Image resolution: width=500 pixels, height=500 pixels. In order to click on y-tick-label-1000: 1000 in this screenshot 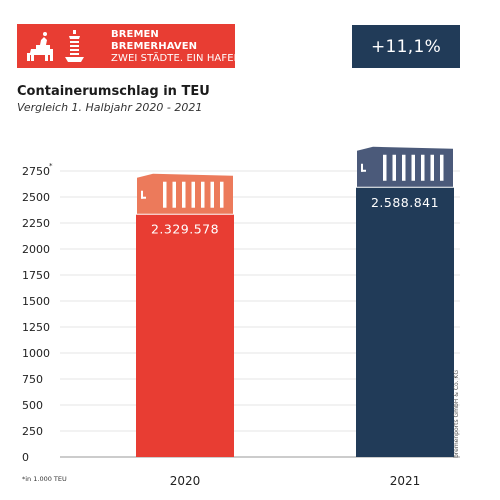, I will do `click(36, 353)`.